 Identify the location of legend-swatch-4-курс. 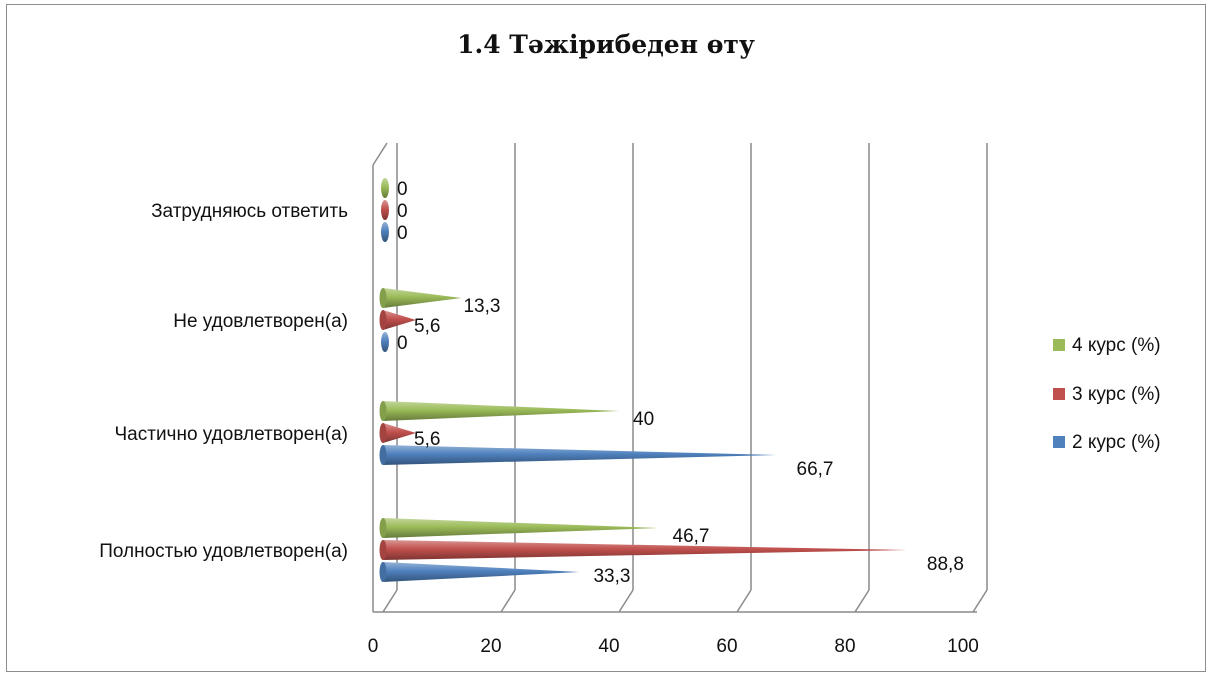
(1059, 345).